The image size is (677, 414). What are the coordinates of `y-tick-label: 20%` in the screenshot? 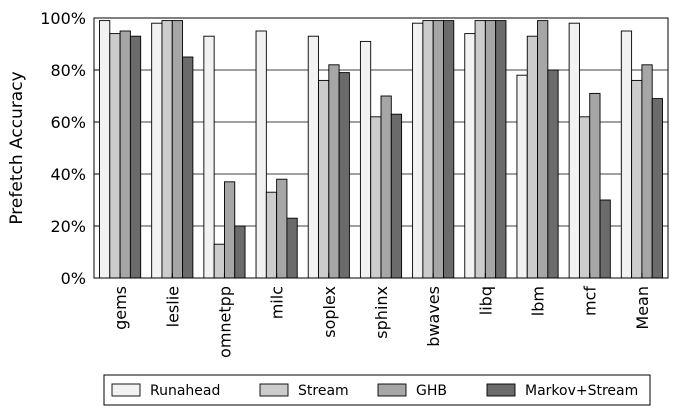 It's located at (68, 226).